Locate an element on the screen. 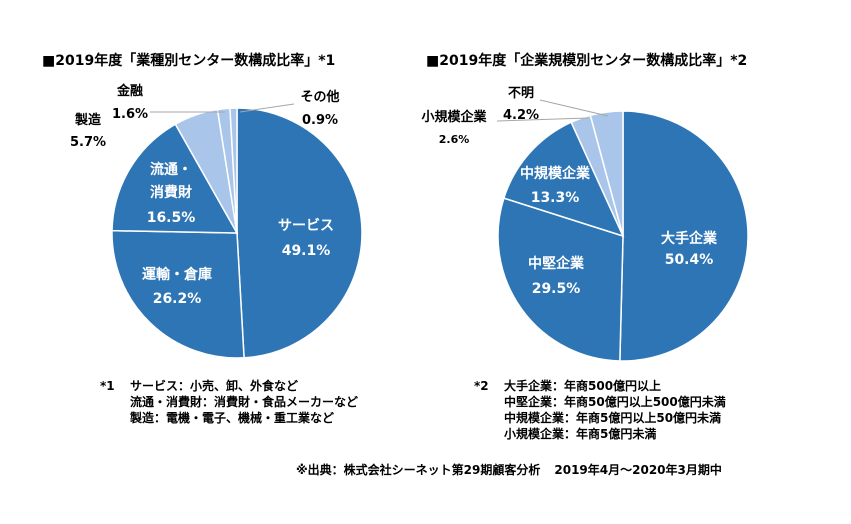 The height and width of the screenshot is (524, 851). chart-title-industry: ■2019年度「業種別センター数構成比率」*1 is located at coordinates (189, 61).